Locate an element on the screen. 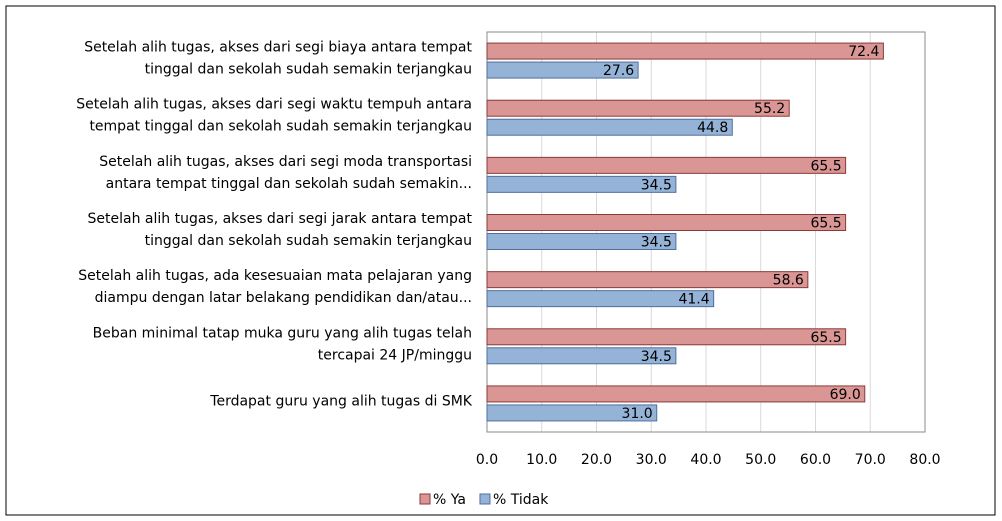  data-label: 31.0 is located at coordinates (637, 414).